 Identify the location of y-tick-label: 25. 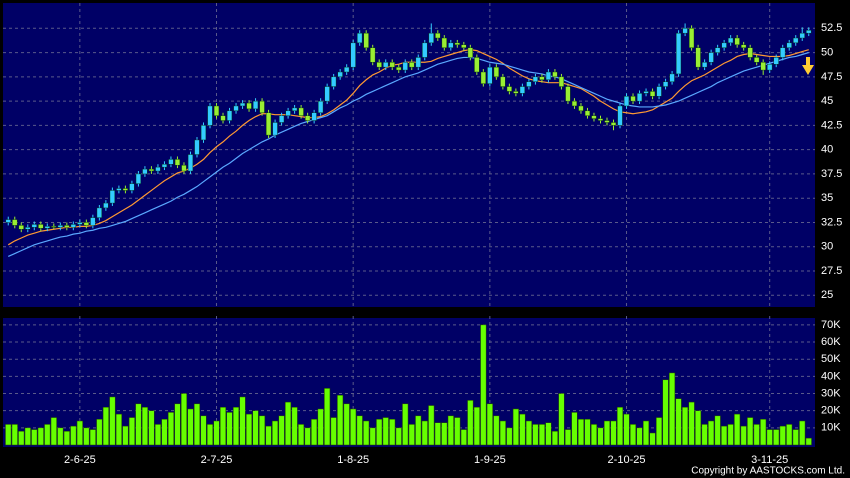
(827, 295).